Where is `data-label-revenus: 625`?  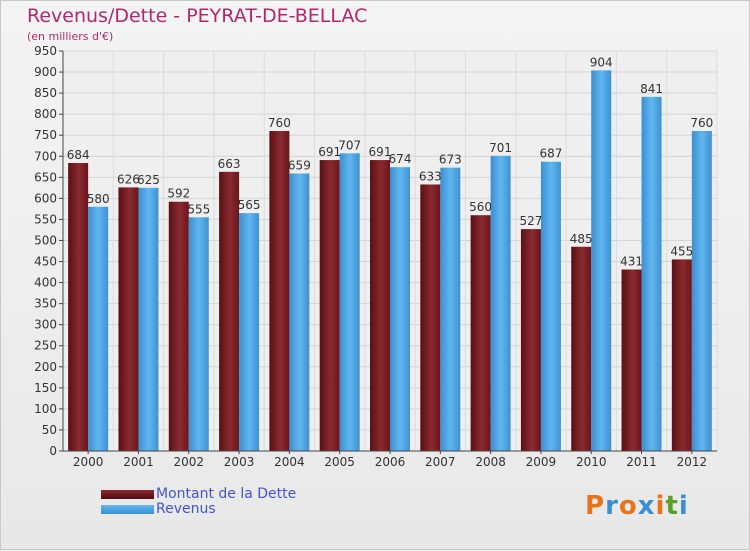 data-label-revenus: 625 is located at coordinates (148, 180).